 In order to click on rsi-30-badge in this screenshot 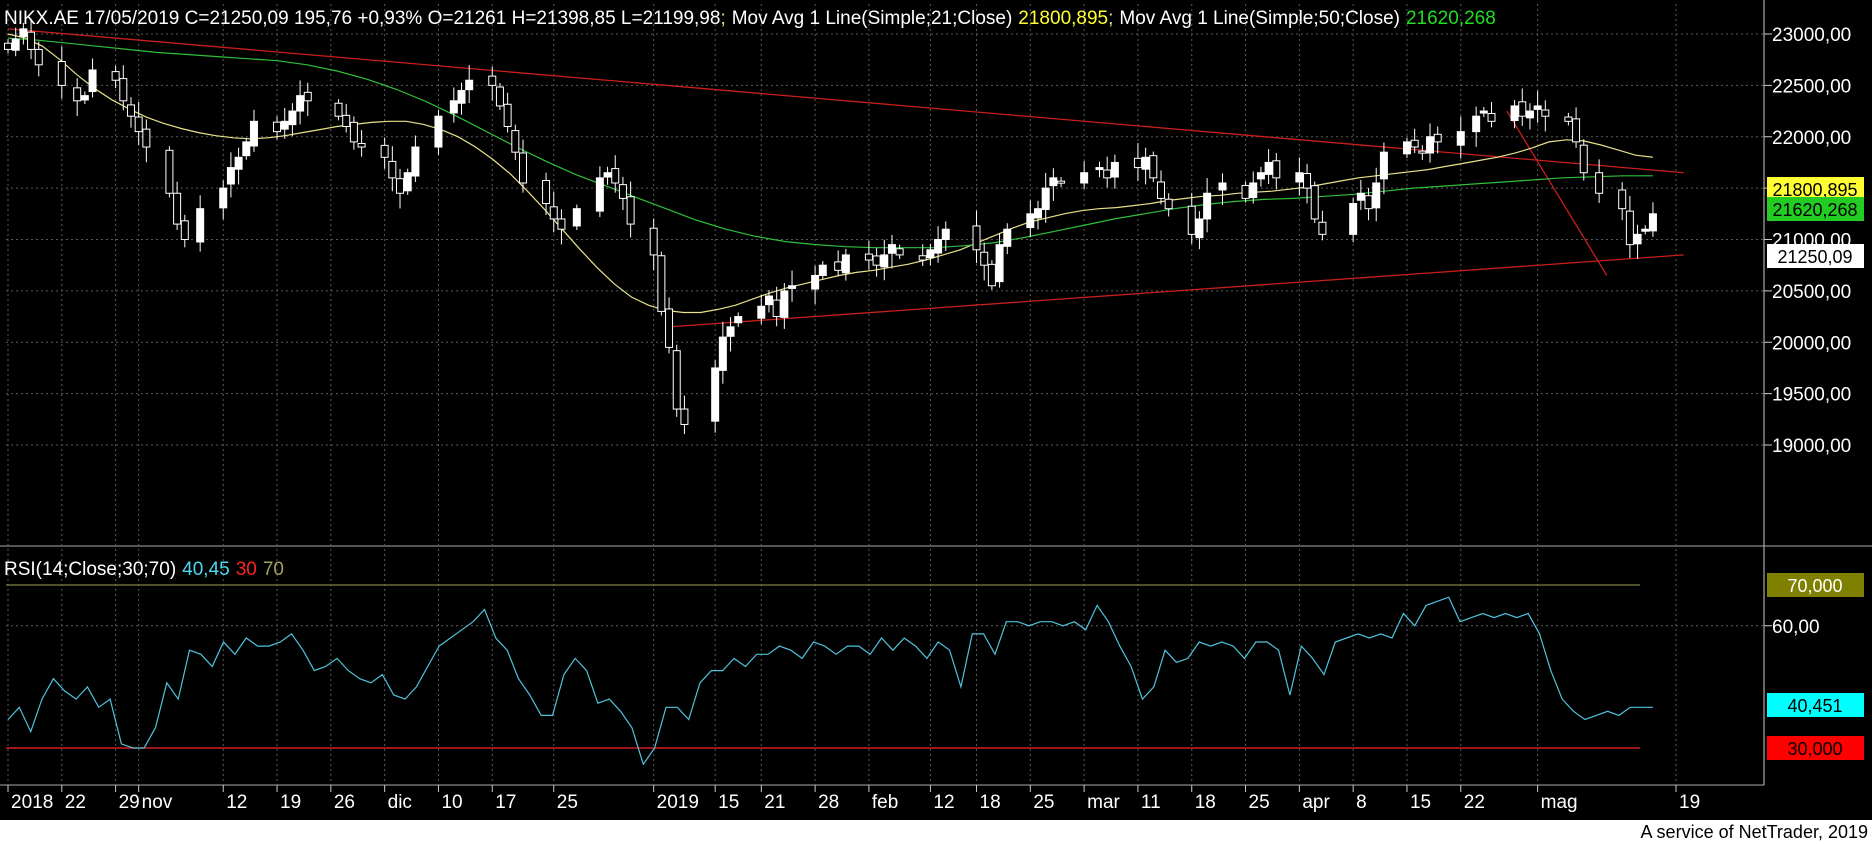, I will do `click(1815, 748)`.